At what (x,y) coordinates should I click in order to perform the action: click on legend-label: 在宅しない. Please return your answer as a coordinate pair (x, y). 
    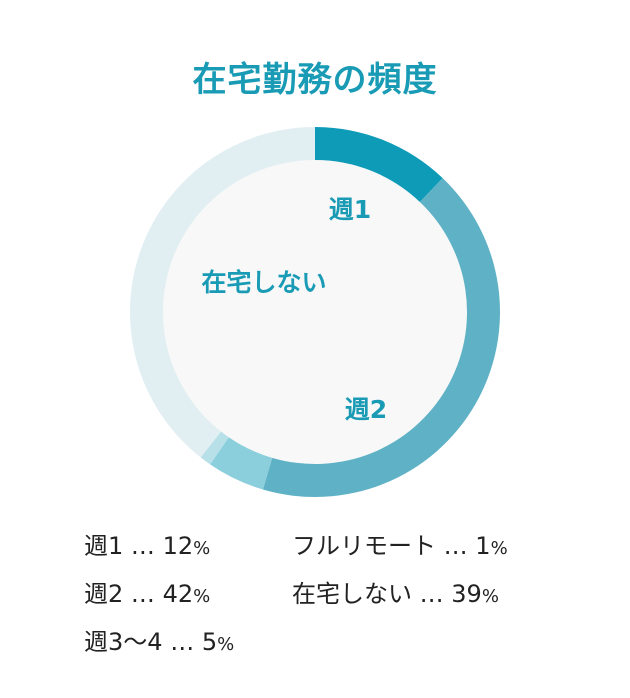
    Looking at the image, I should click on (352, 594).